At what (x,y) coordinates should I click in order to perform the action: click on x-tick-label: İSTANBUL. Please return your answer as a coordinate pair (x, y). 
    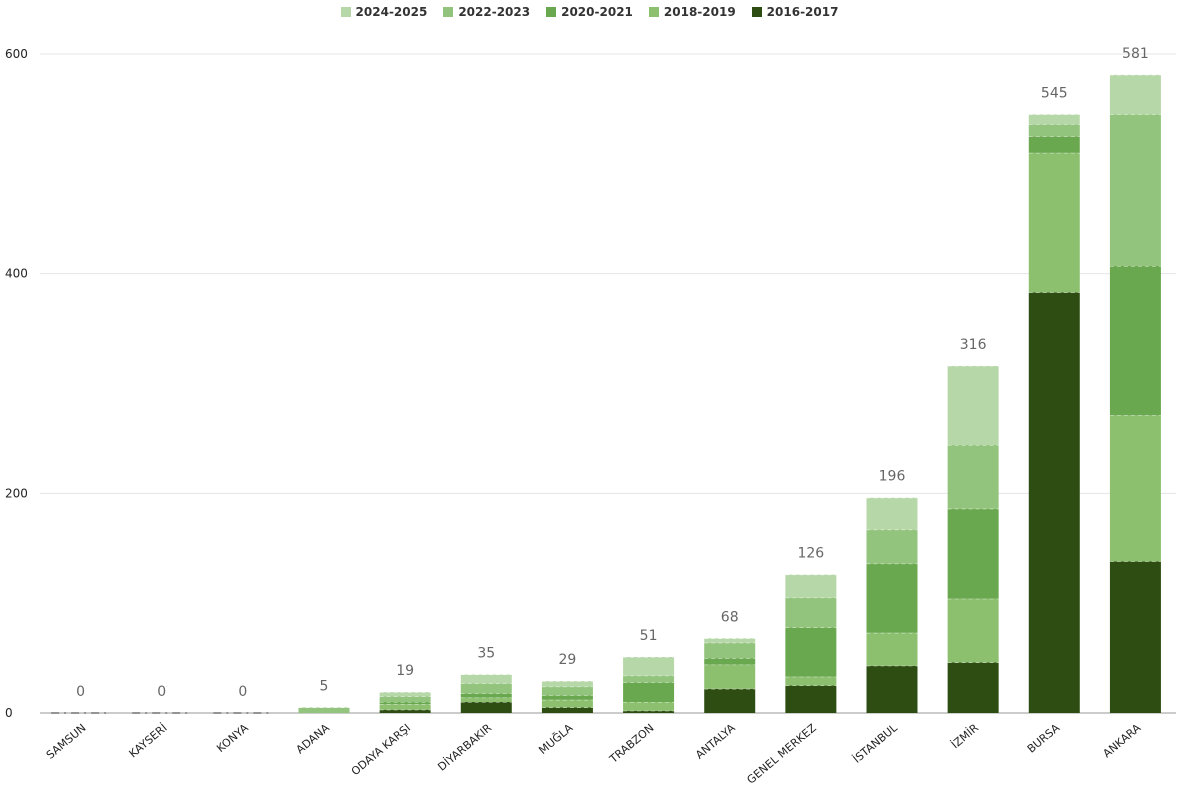
    Looking at the image, I should click on (876, 743).